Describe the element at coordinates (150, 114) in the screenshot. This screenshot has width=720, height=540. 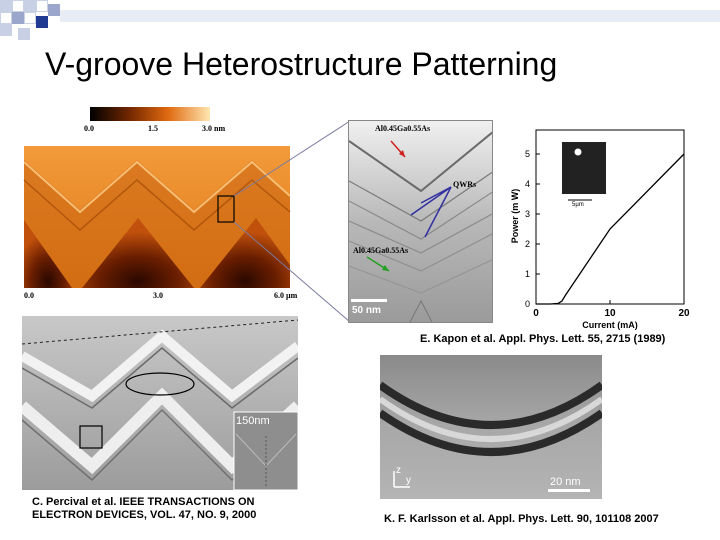
I see `colorbar` at that location.